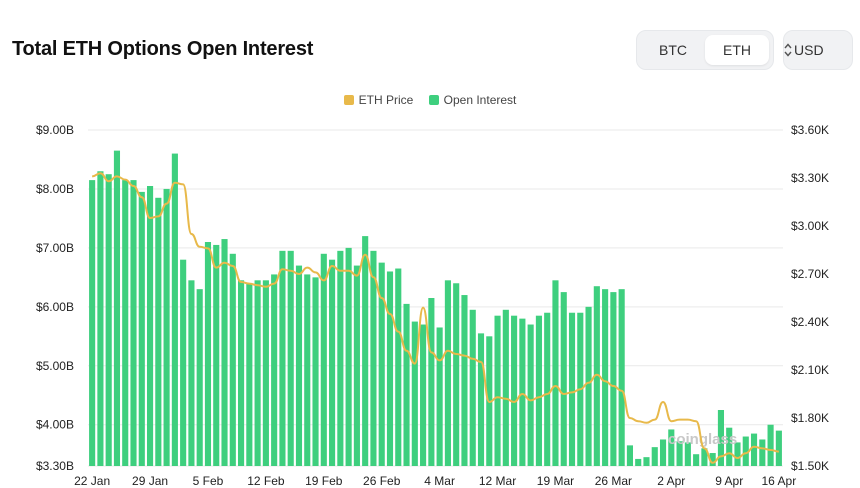 The image size is (860, 488). I want to click on eth-price-swatch, so click(348, 100).